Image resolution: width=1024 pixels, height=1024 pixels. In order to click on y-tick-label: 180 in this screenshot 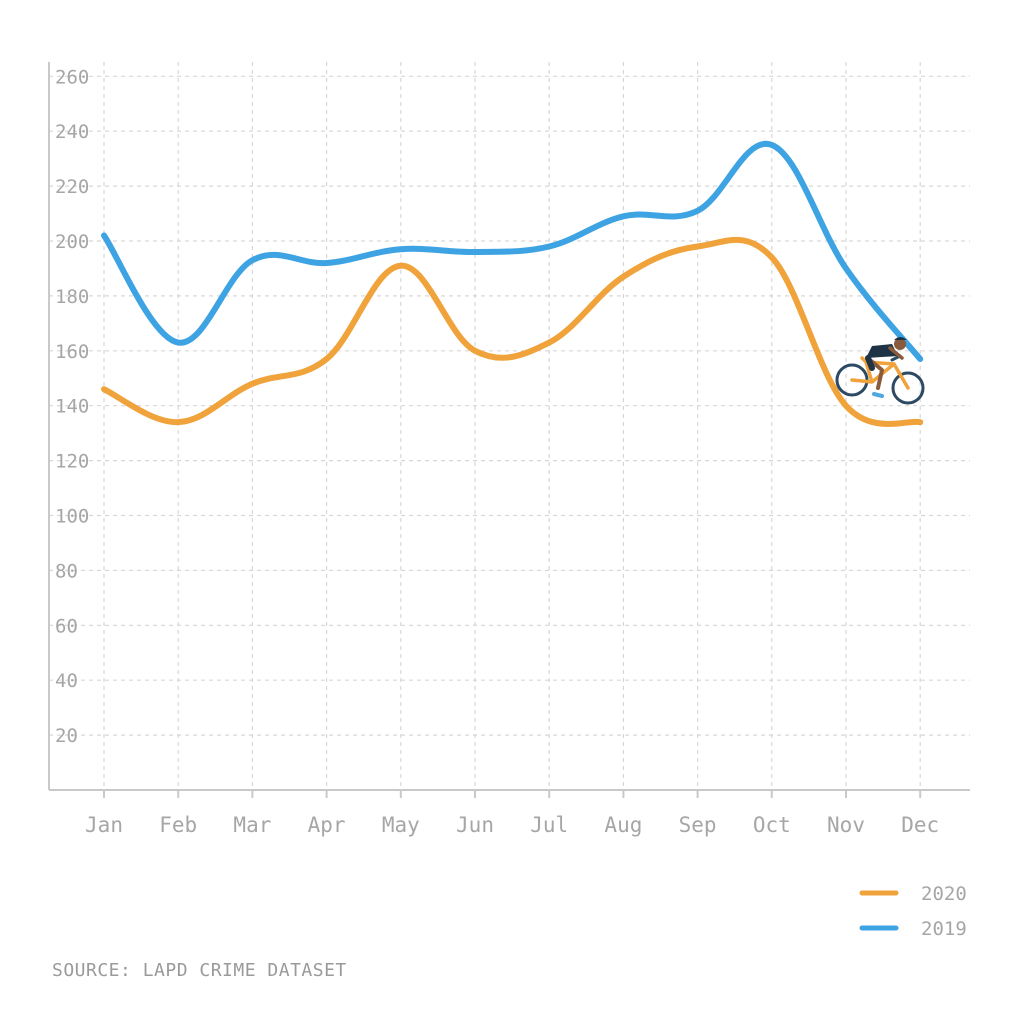, I will do `click(72, 297)`.